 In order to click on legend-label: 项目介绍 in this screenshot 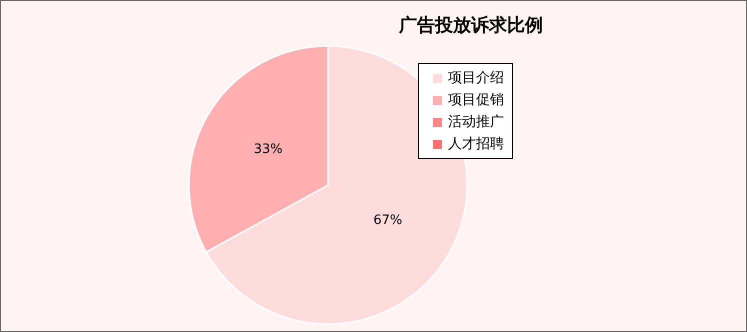, I will do `click(476, 78)`.